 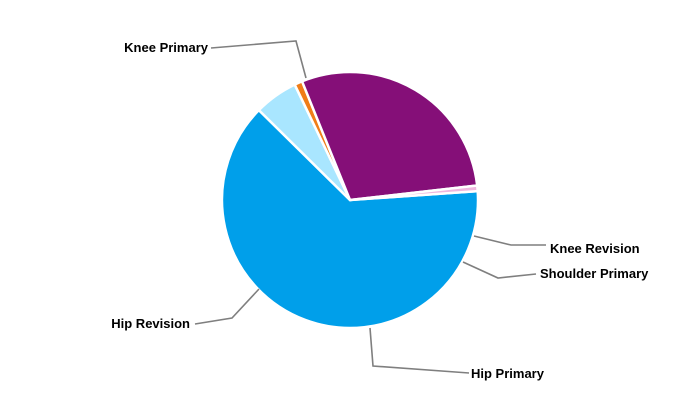 I want to click on pie-slice-hip-revision, so click(x=413, y=193).